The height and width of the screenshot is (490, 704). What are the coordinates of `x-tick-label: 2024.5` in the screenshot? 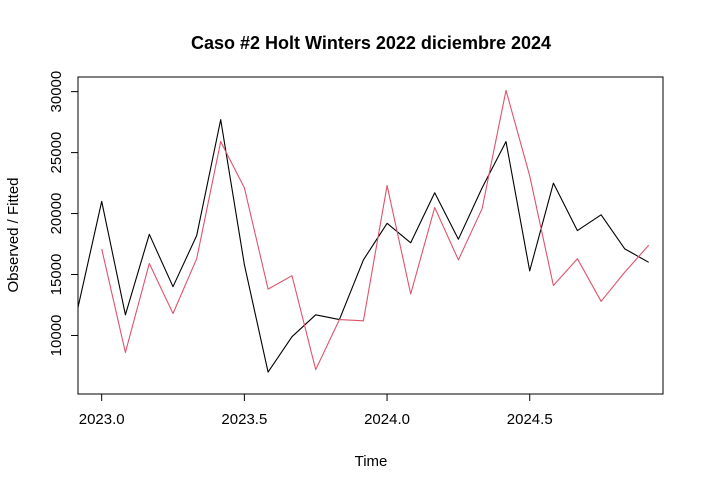 It's located at (530, 419).